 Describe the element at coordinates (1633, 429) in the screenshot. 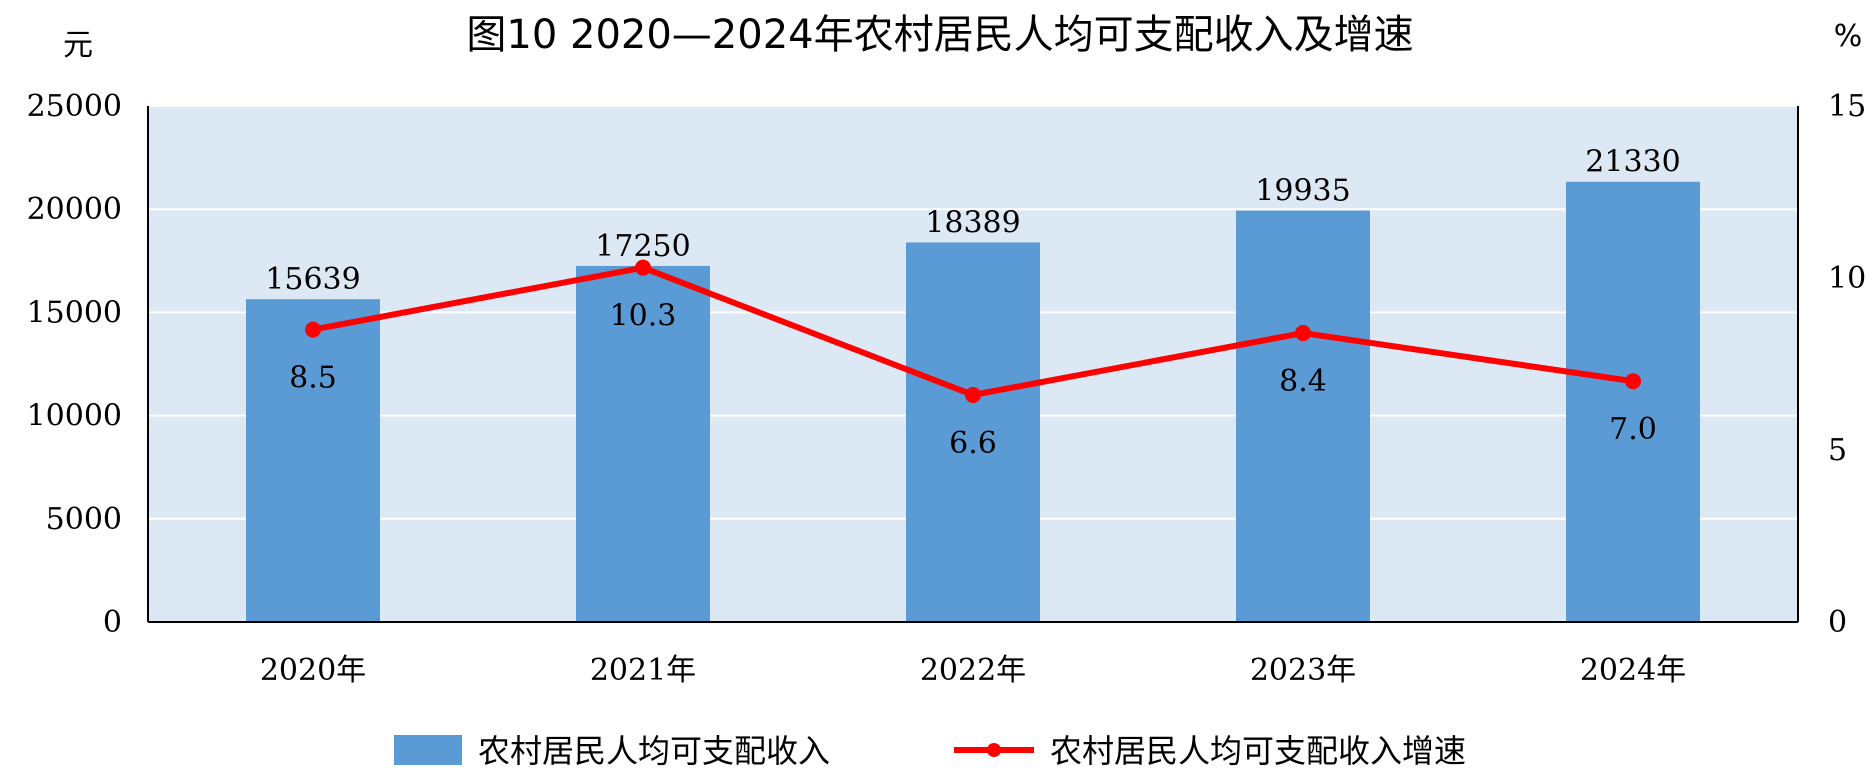

I see `line-value-label: 7.0` at that location.